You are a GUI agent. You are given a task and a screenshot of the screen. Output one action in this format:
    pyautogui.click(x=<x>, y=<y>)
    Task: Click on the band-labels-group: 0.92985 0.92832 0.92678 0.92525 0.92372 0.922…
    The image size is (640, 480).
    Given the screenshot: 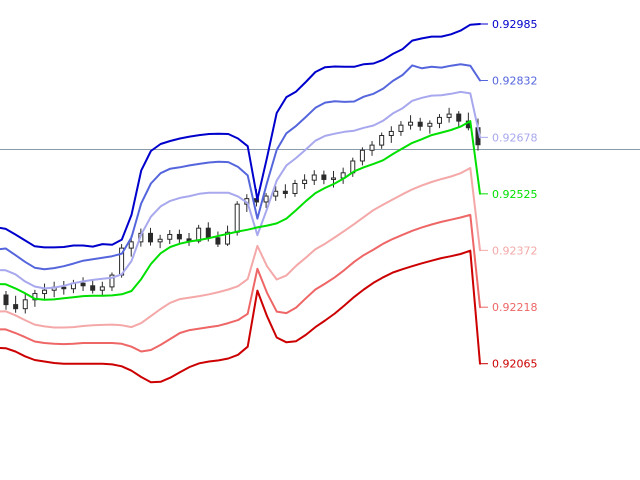 What is the action you would take?
    pyautogui.click(x=509, y=194)
    